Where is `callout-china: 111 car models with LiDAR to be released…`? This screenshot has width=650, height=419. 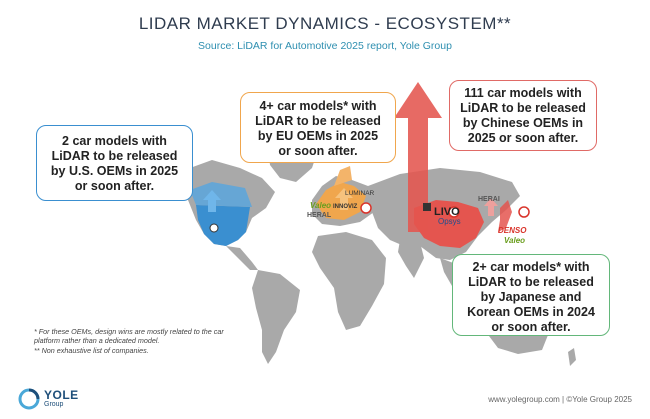
callout-china: 111 car models with LiDAR to be released… is located at coordinates (523, 115).